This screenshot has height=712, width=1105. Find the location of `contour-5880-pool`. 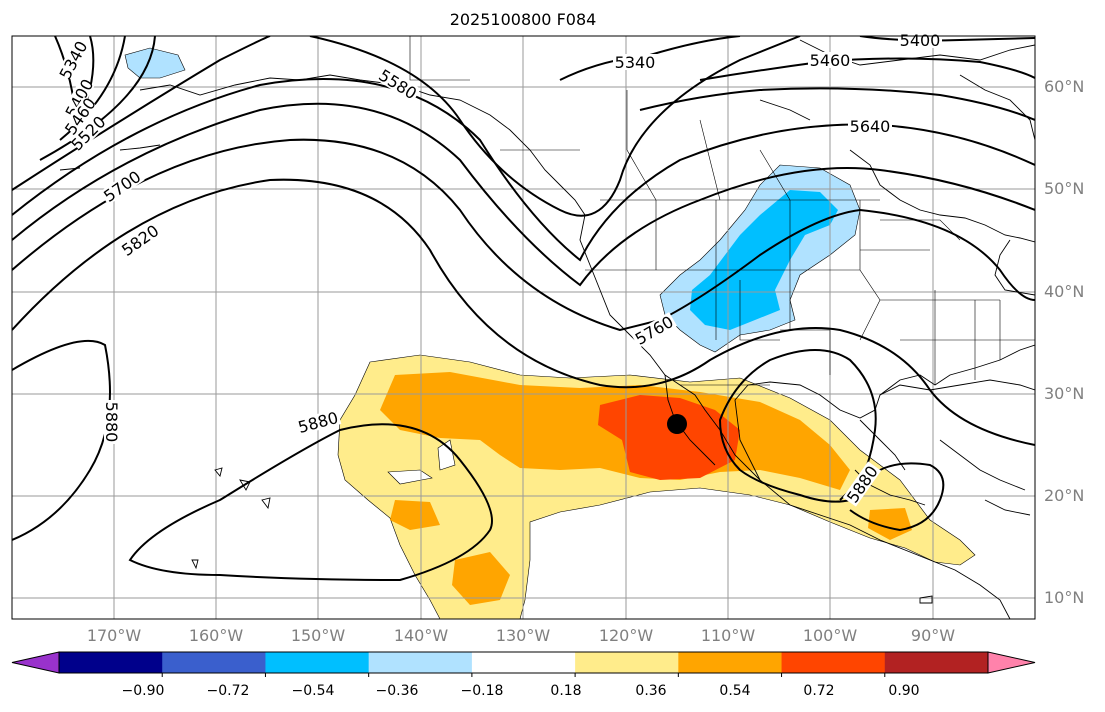

contour-5880-pool is located at coordinates (310, 502).